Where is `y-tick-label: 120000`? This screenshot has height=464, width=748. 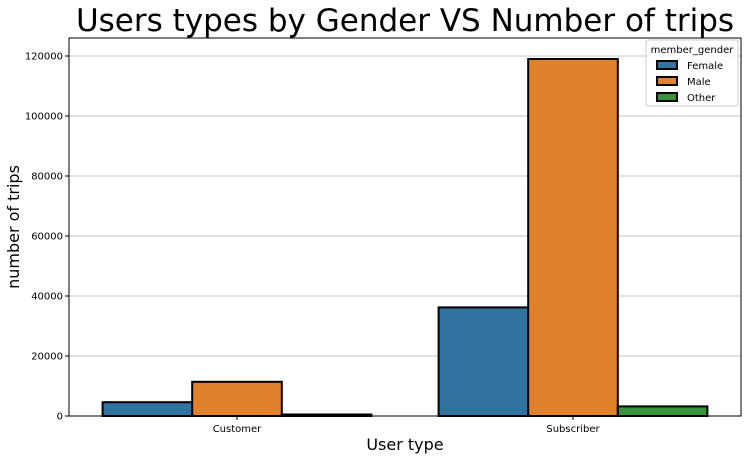
y-tick-label: 120000 is located at coordinates (44, 57).